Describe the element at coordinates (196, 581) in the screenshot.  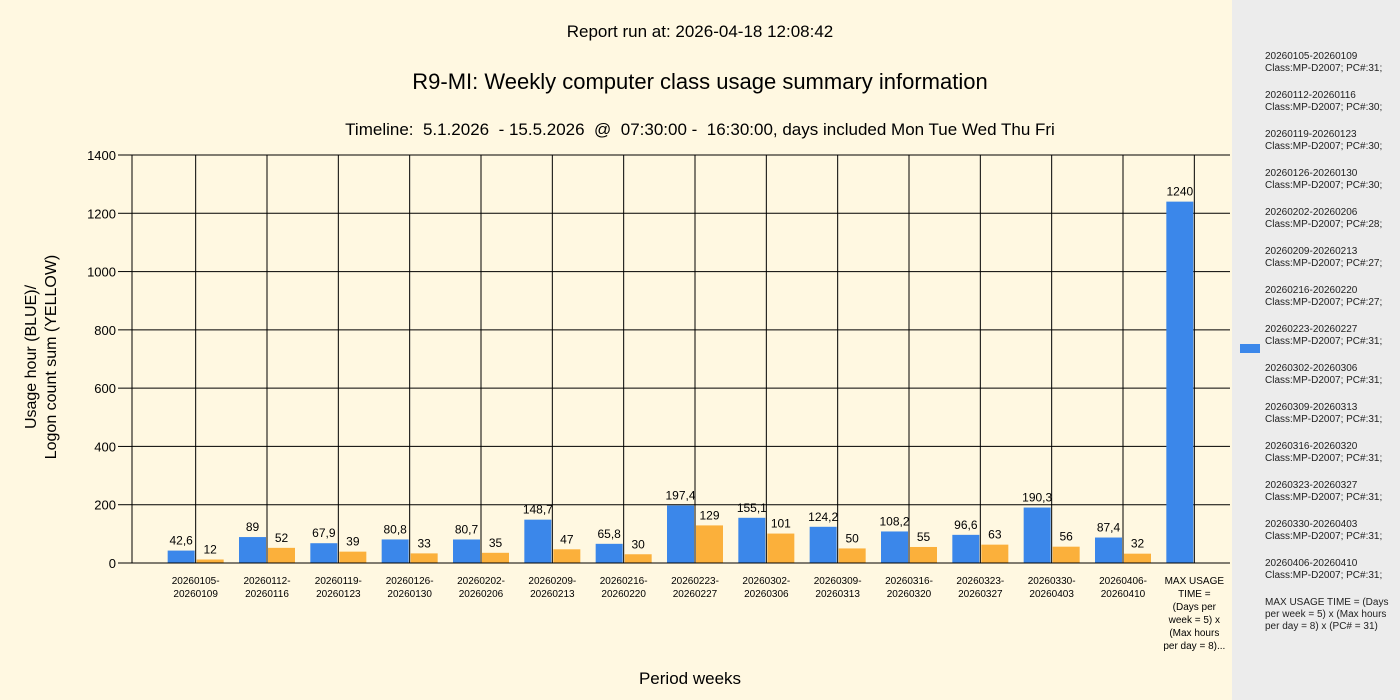
I see `x-tick-label: 20260105-` at that location.